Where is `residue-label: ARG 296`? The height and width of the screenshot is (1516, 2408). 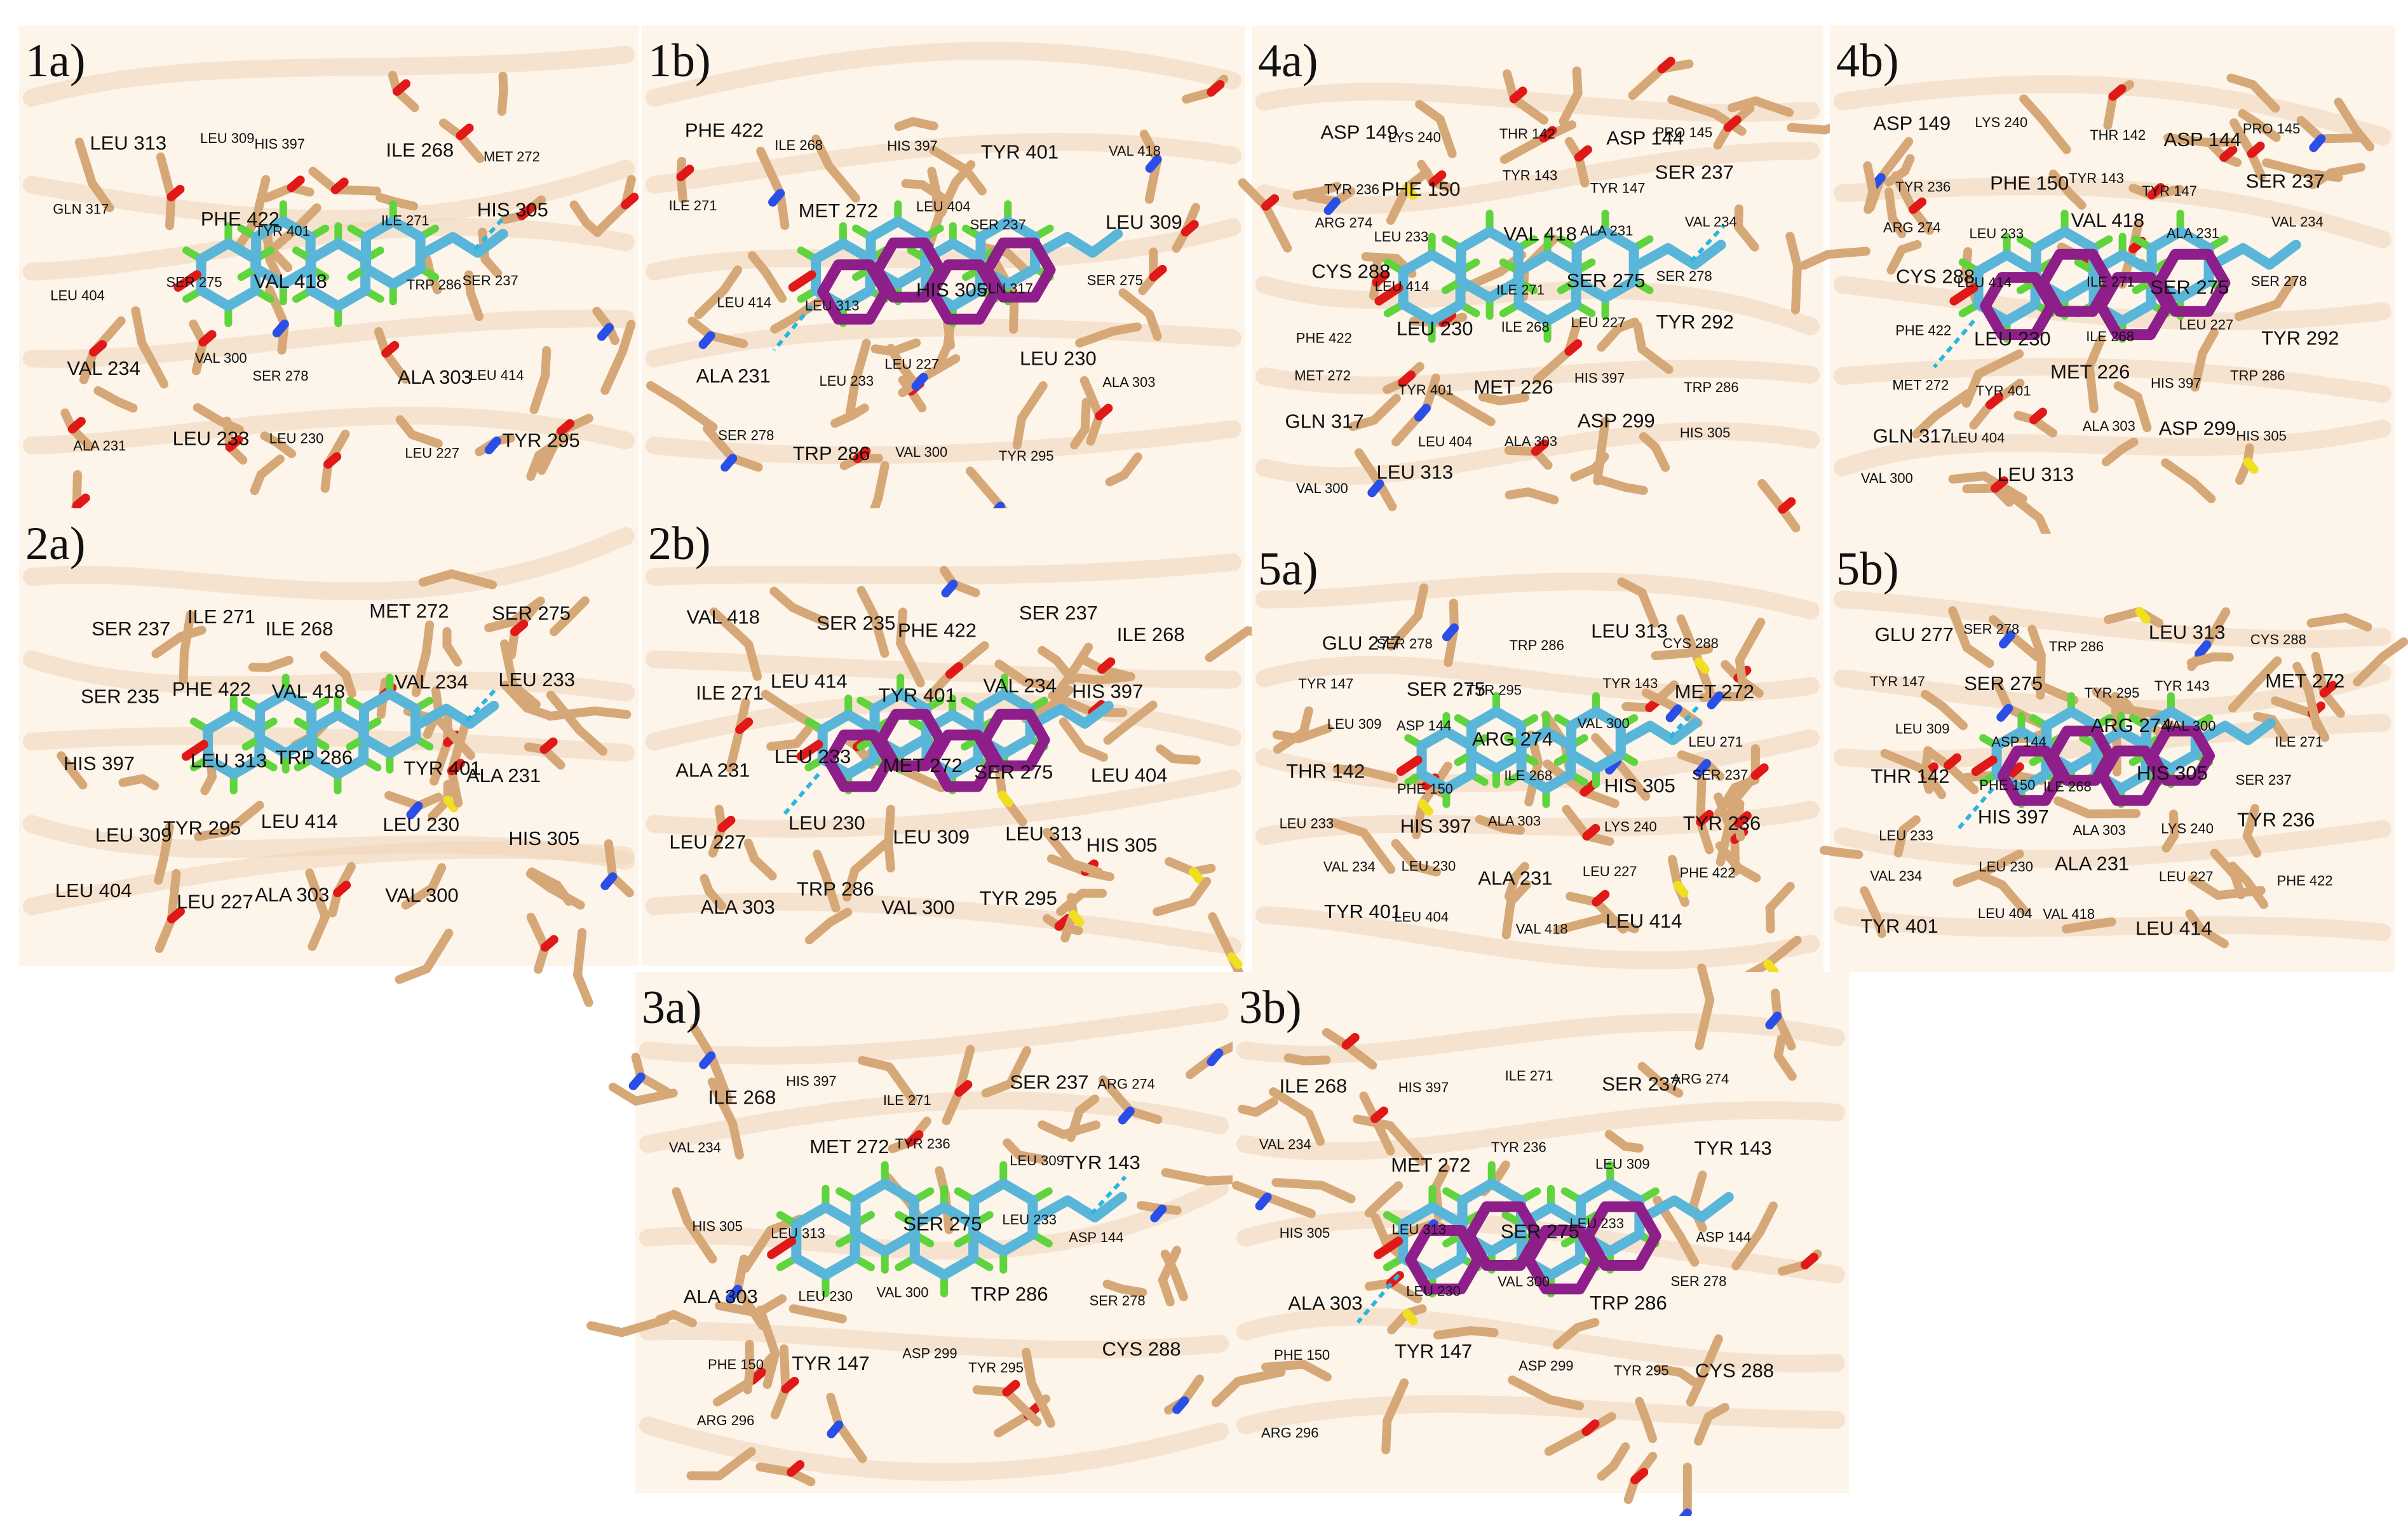 residue-label: ARG 296 is located at coordinates (1290, 1432).